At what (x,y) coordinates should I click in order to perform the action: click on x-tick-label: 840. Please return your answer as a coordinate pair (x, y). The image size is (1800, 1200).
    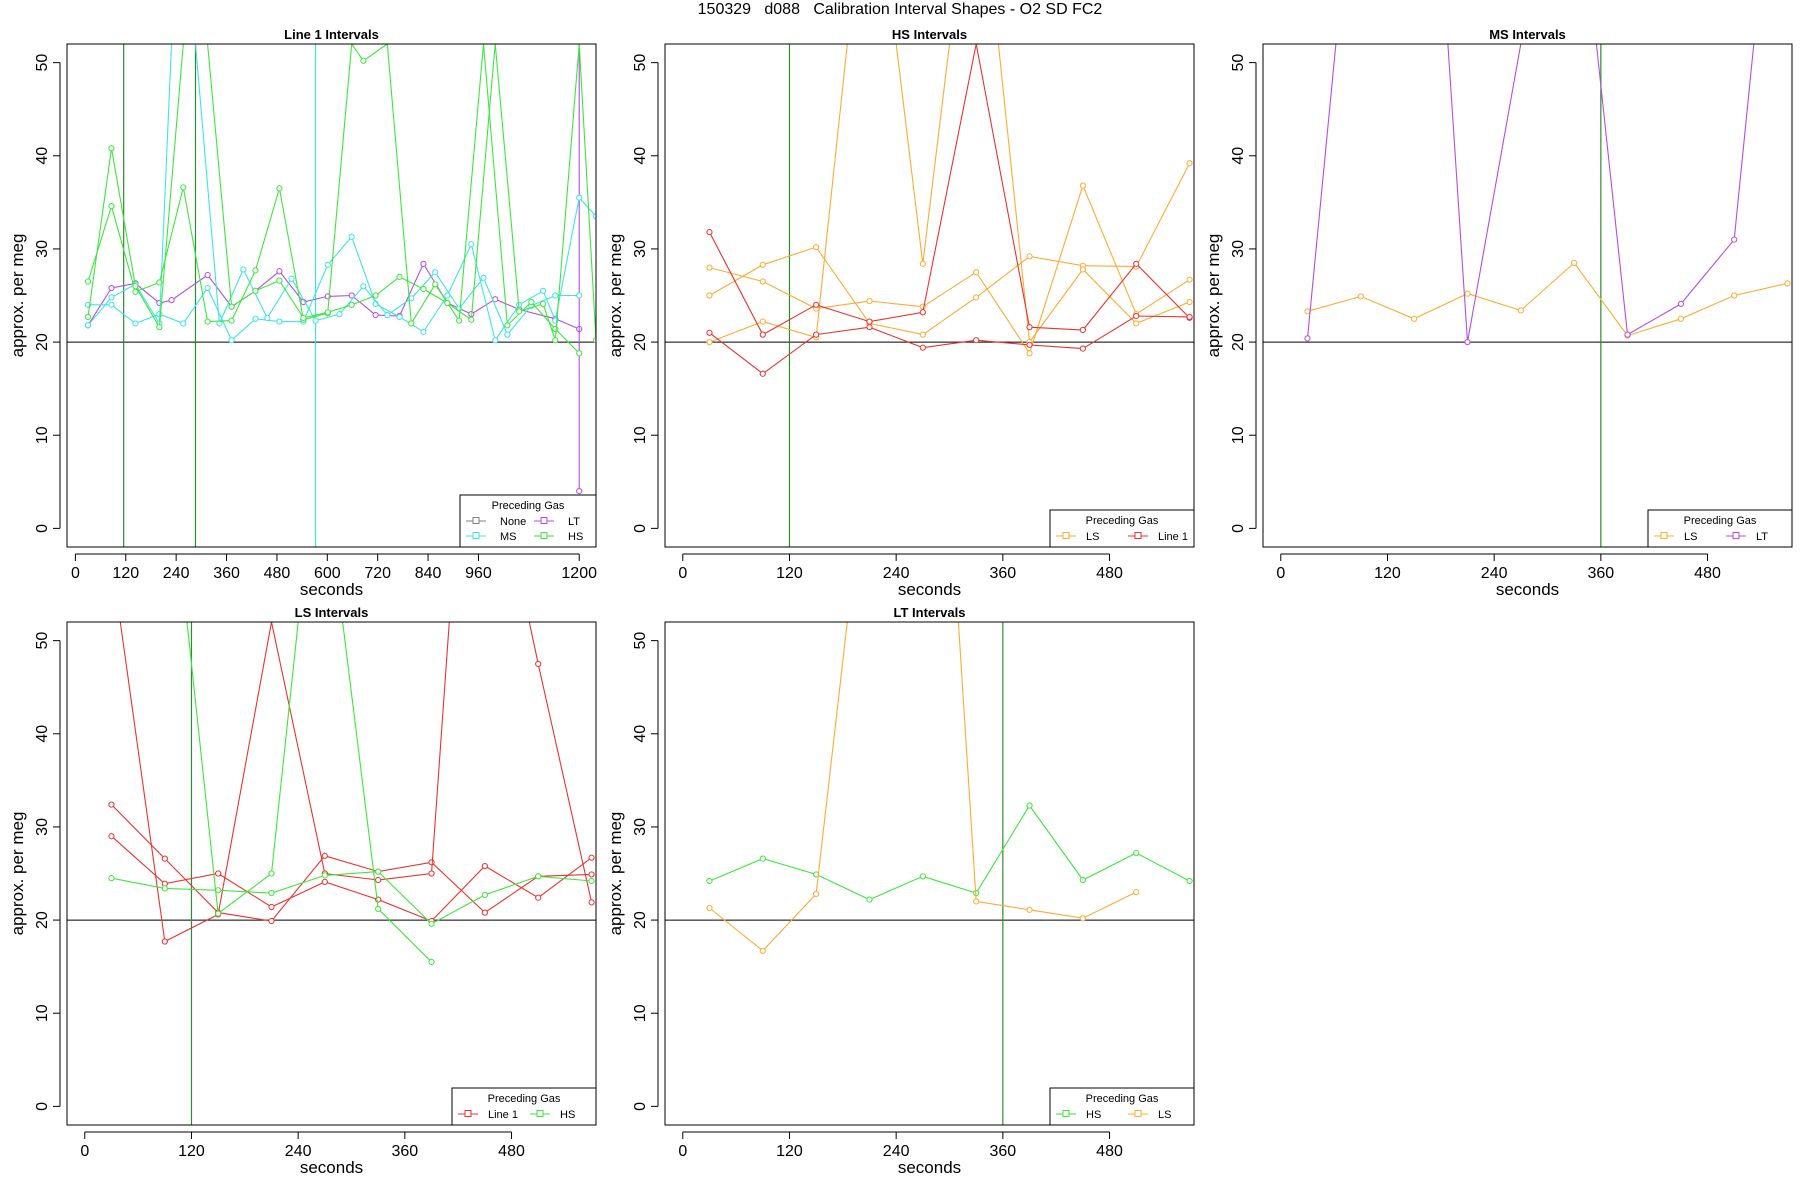
    Looking at the image, I should click on (428, 573).